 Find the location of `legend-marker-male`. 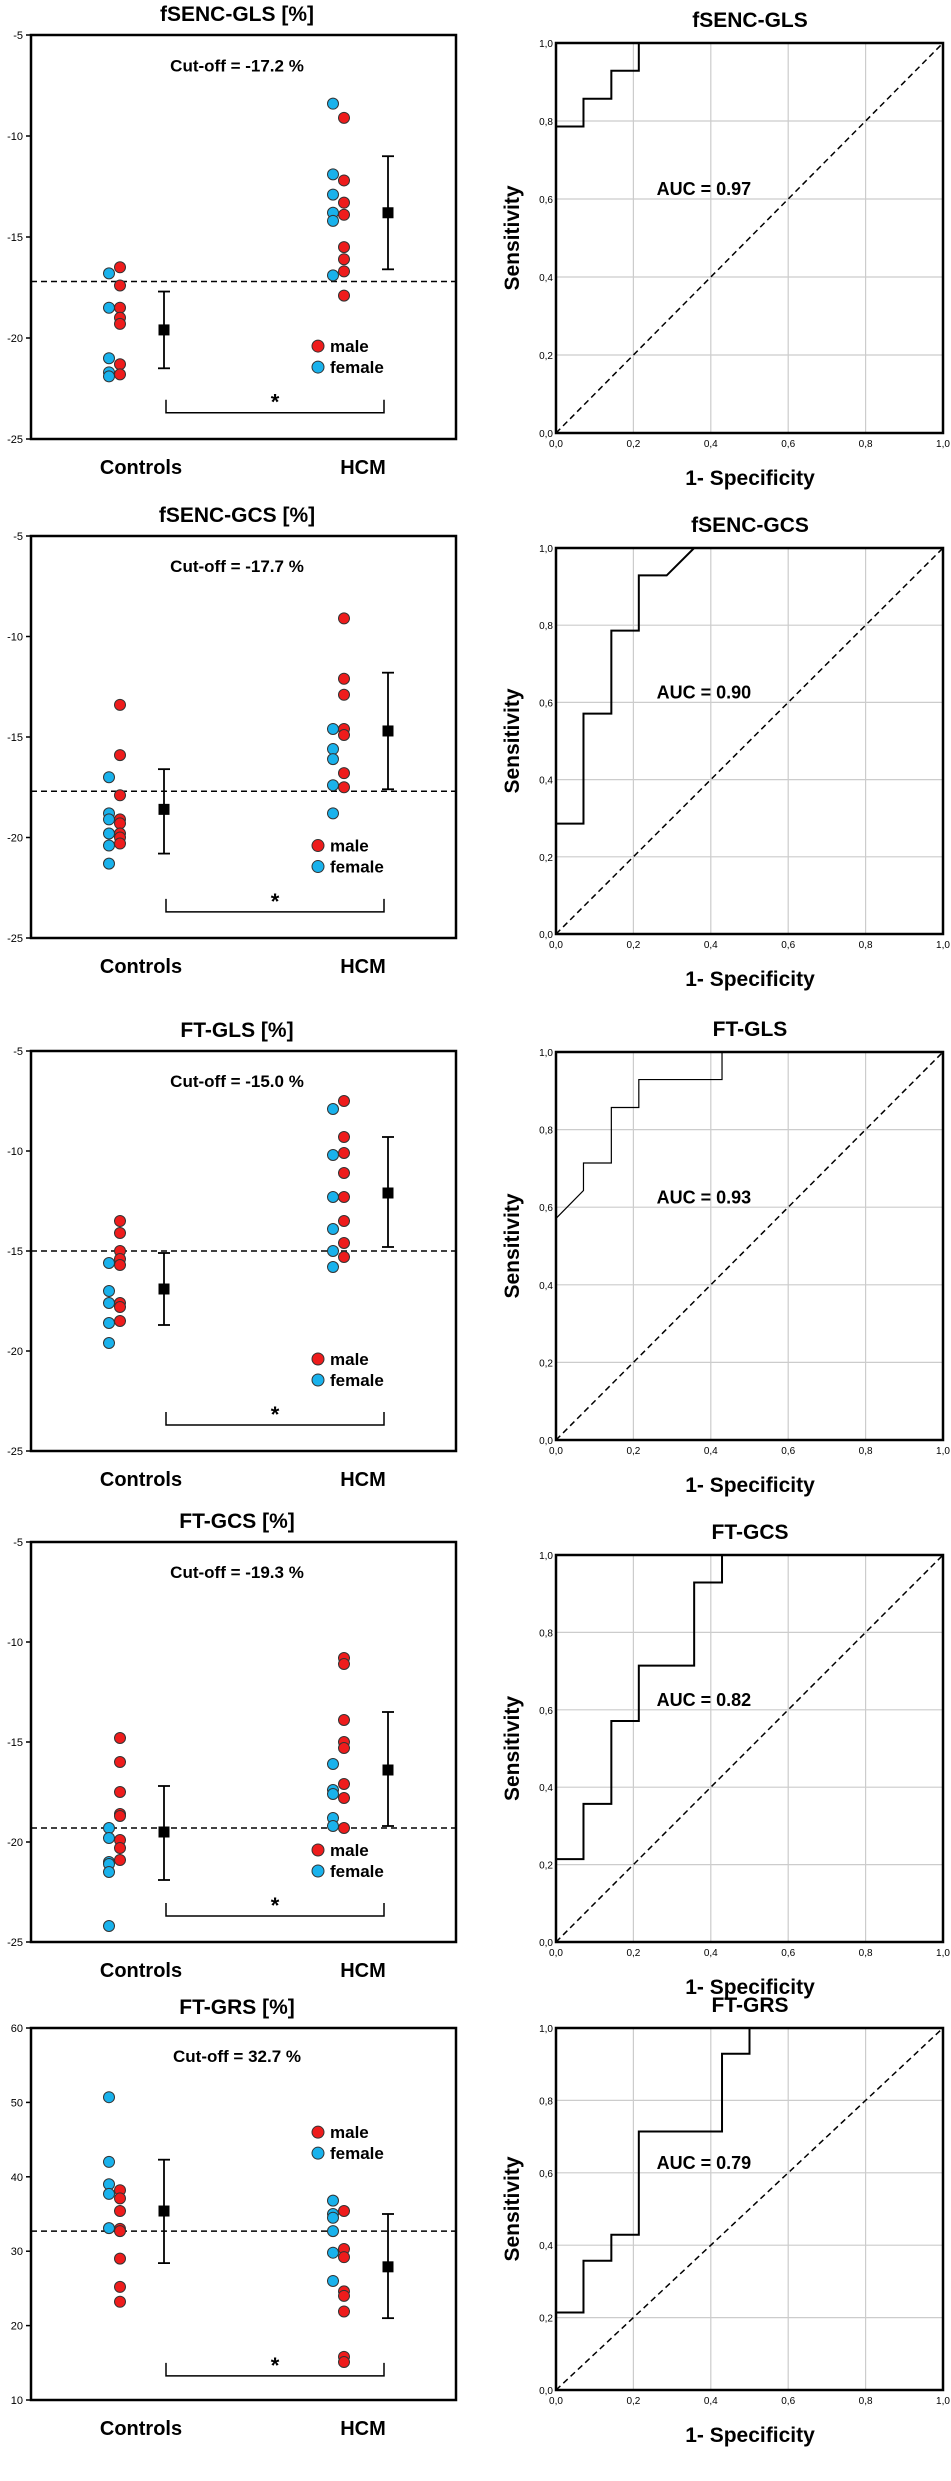

legend-marker-male is located at coordinates (318, 346).